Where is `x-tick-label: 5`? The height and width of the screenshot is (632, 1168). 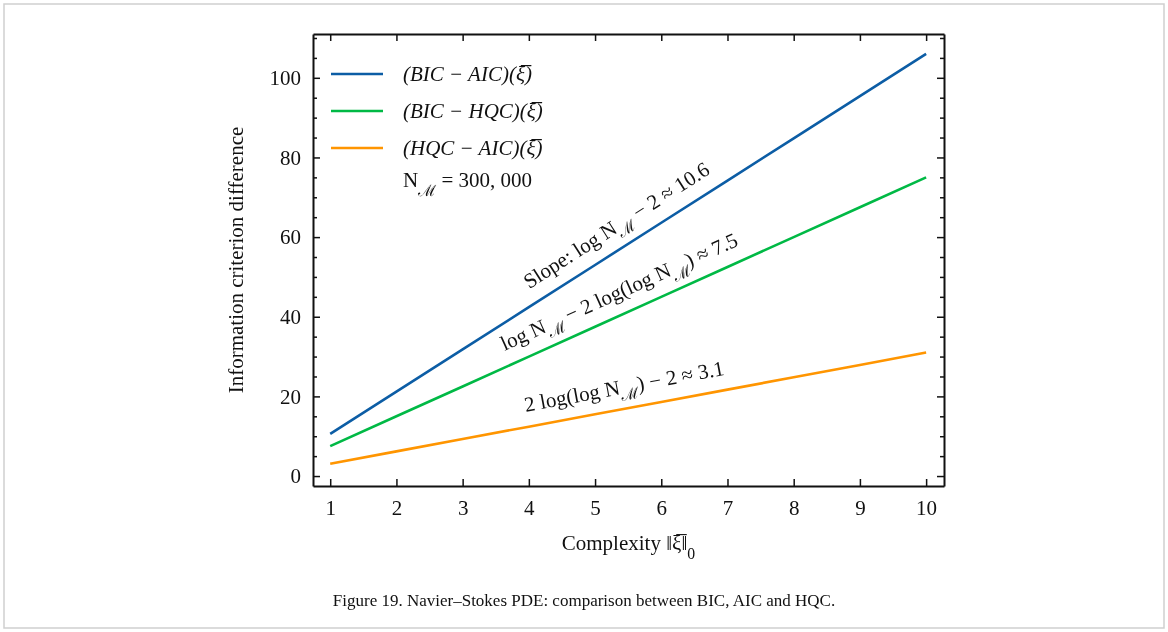
x-tick-label: 5 is located at coordinates (595, 507).